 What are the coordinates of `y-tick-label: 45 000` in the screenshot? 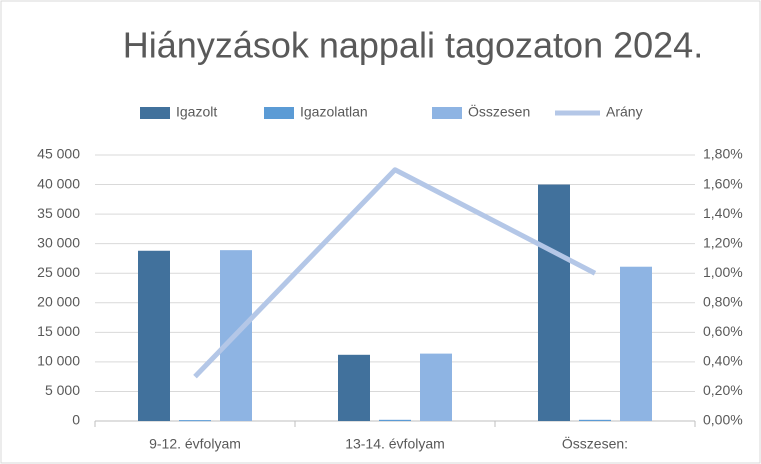 It's located at (58, 154).